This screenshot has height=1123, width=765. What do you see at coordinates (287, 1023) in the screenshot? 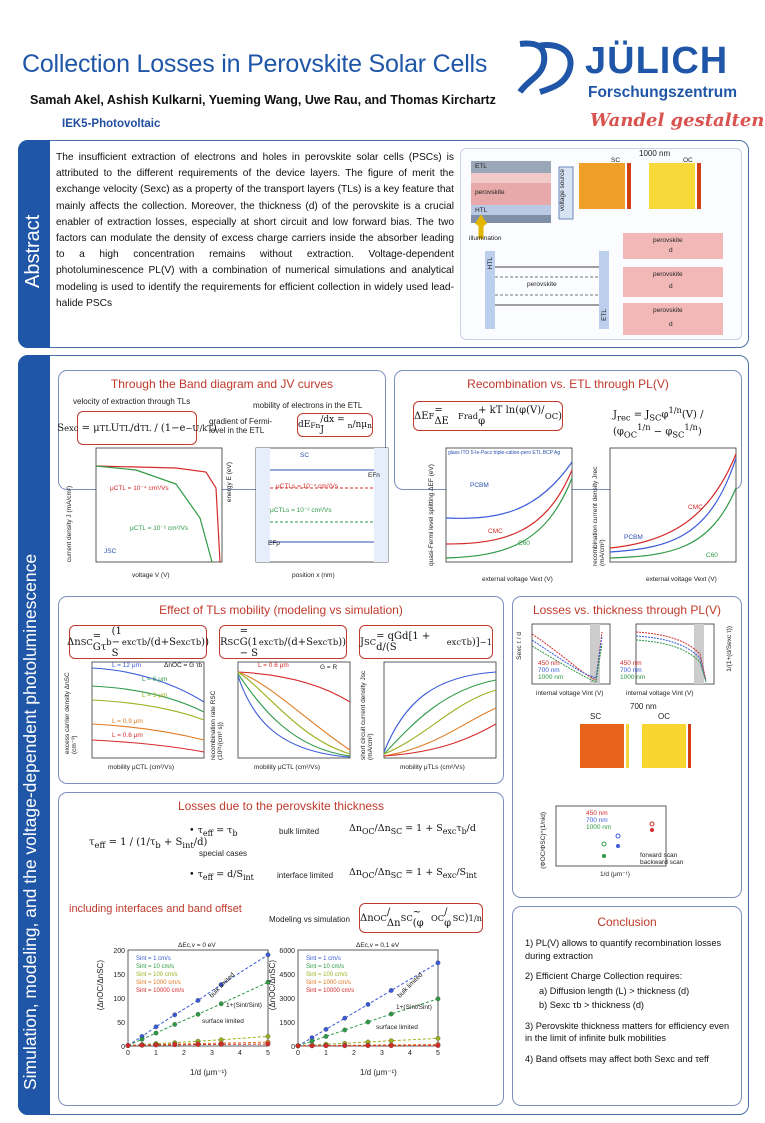
I see `y-tick-label: 1500` at bounding box center [287, 1023].